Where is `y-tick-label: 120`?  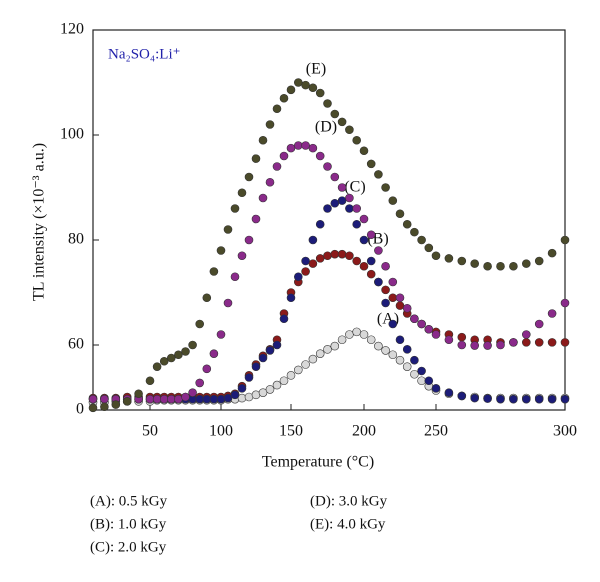 y-tick-label: 120 is located at coordinates (72, 29).